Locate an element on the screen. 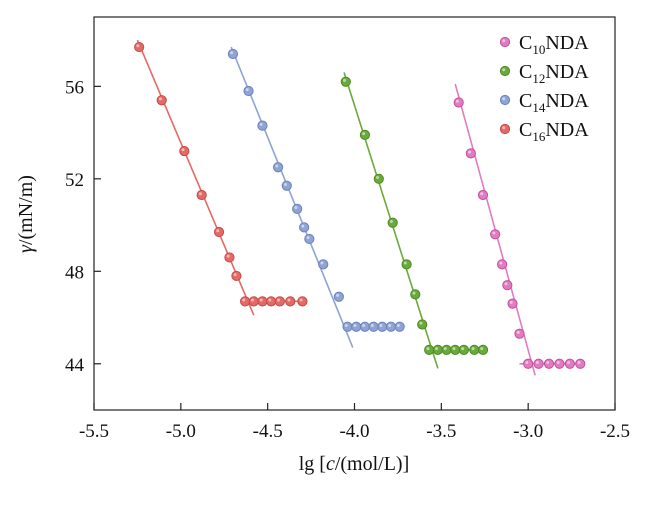  legend-label: C10NDA is located at coordinates (554, 44).